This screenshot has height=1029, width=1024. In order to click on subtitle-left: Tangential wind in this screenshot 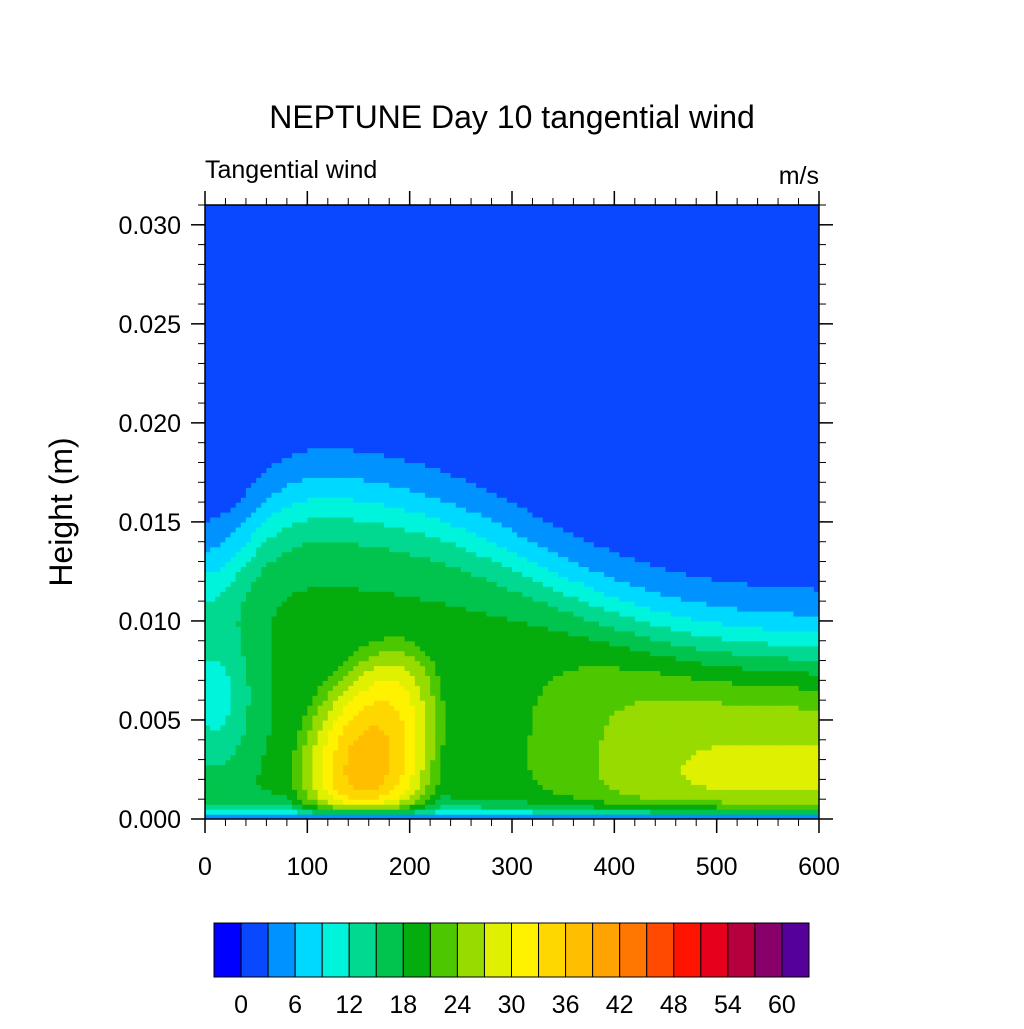, I will do `click(291, 170)`.